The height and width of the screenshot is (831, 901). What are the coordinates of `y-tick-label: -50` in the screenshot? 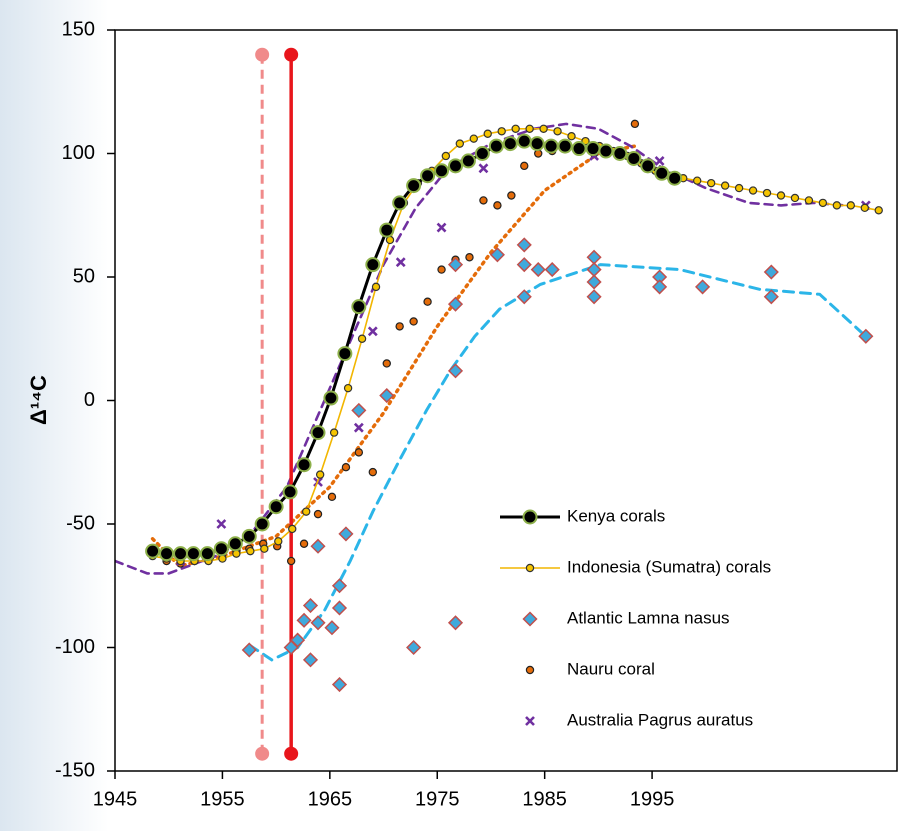 It's located at (80, 523).